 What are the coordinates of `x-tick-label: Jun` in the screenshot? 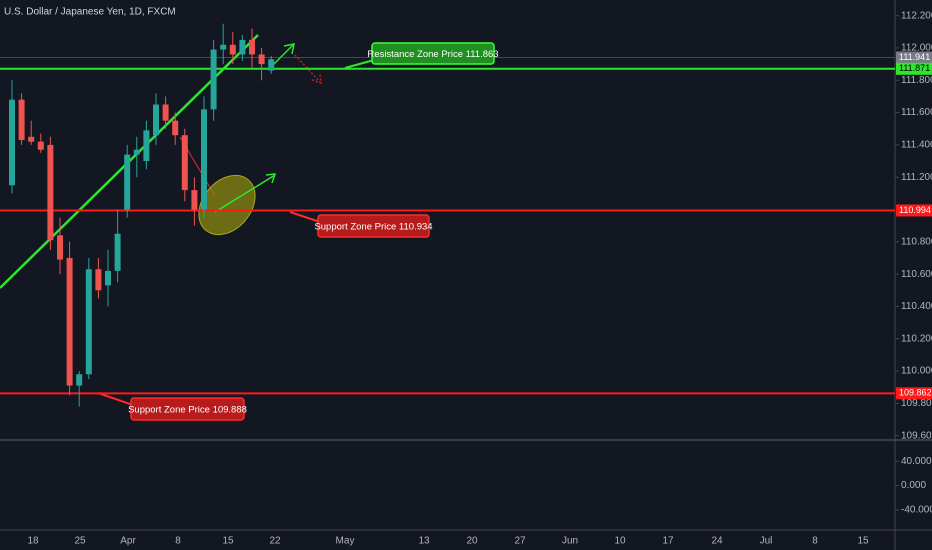 It's located at (570, 541).